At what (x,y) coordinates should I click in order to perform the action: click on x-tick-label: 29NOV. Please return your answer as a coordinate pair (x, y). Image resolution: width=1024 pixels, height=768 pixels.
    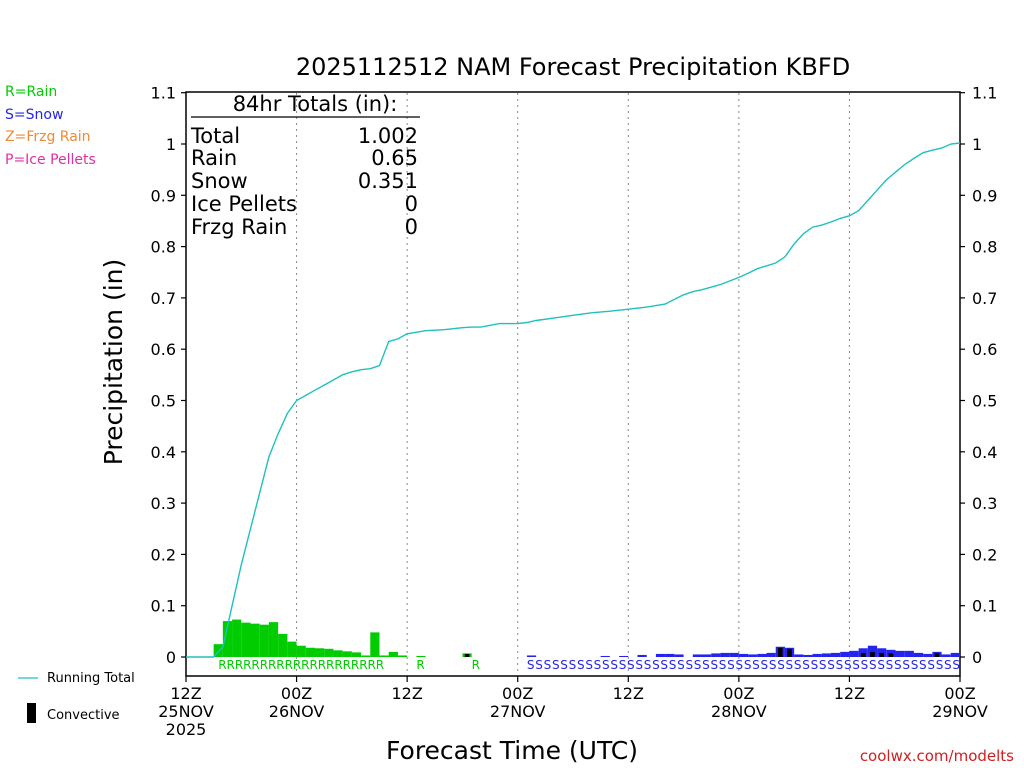
    Looking at the image, I should click on (960, 711).